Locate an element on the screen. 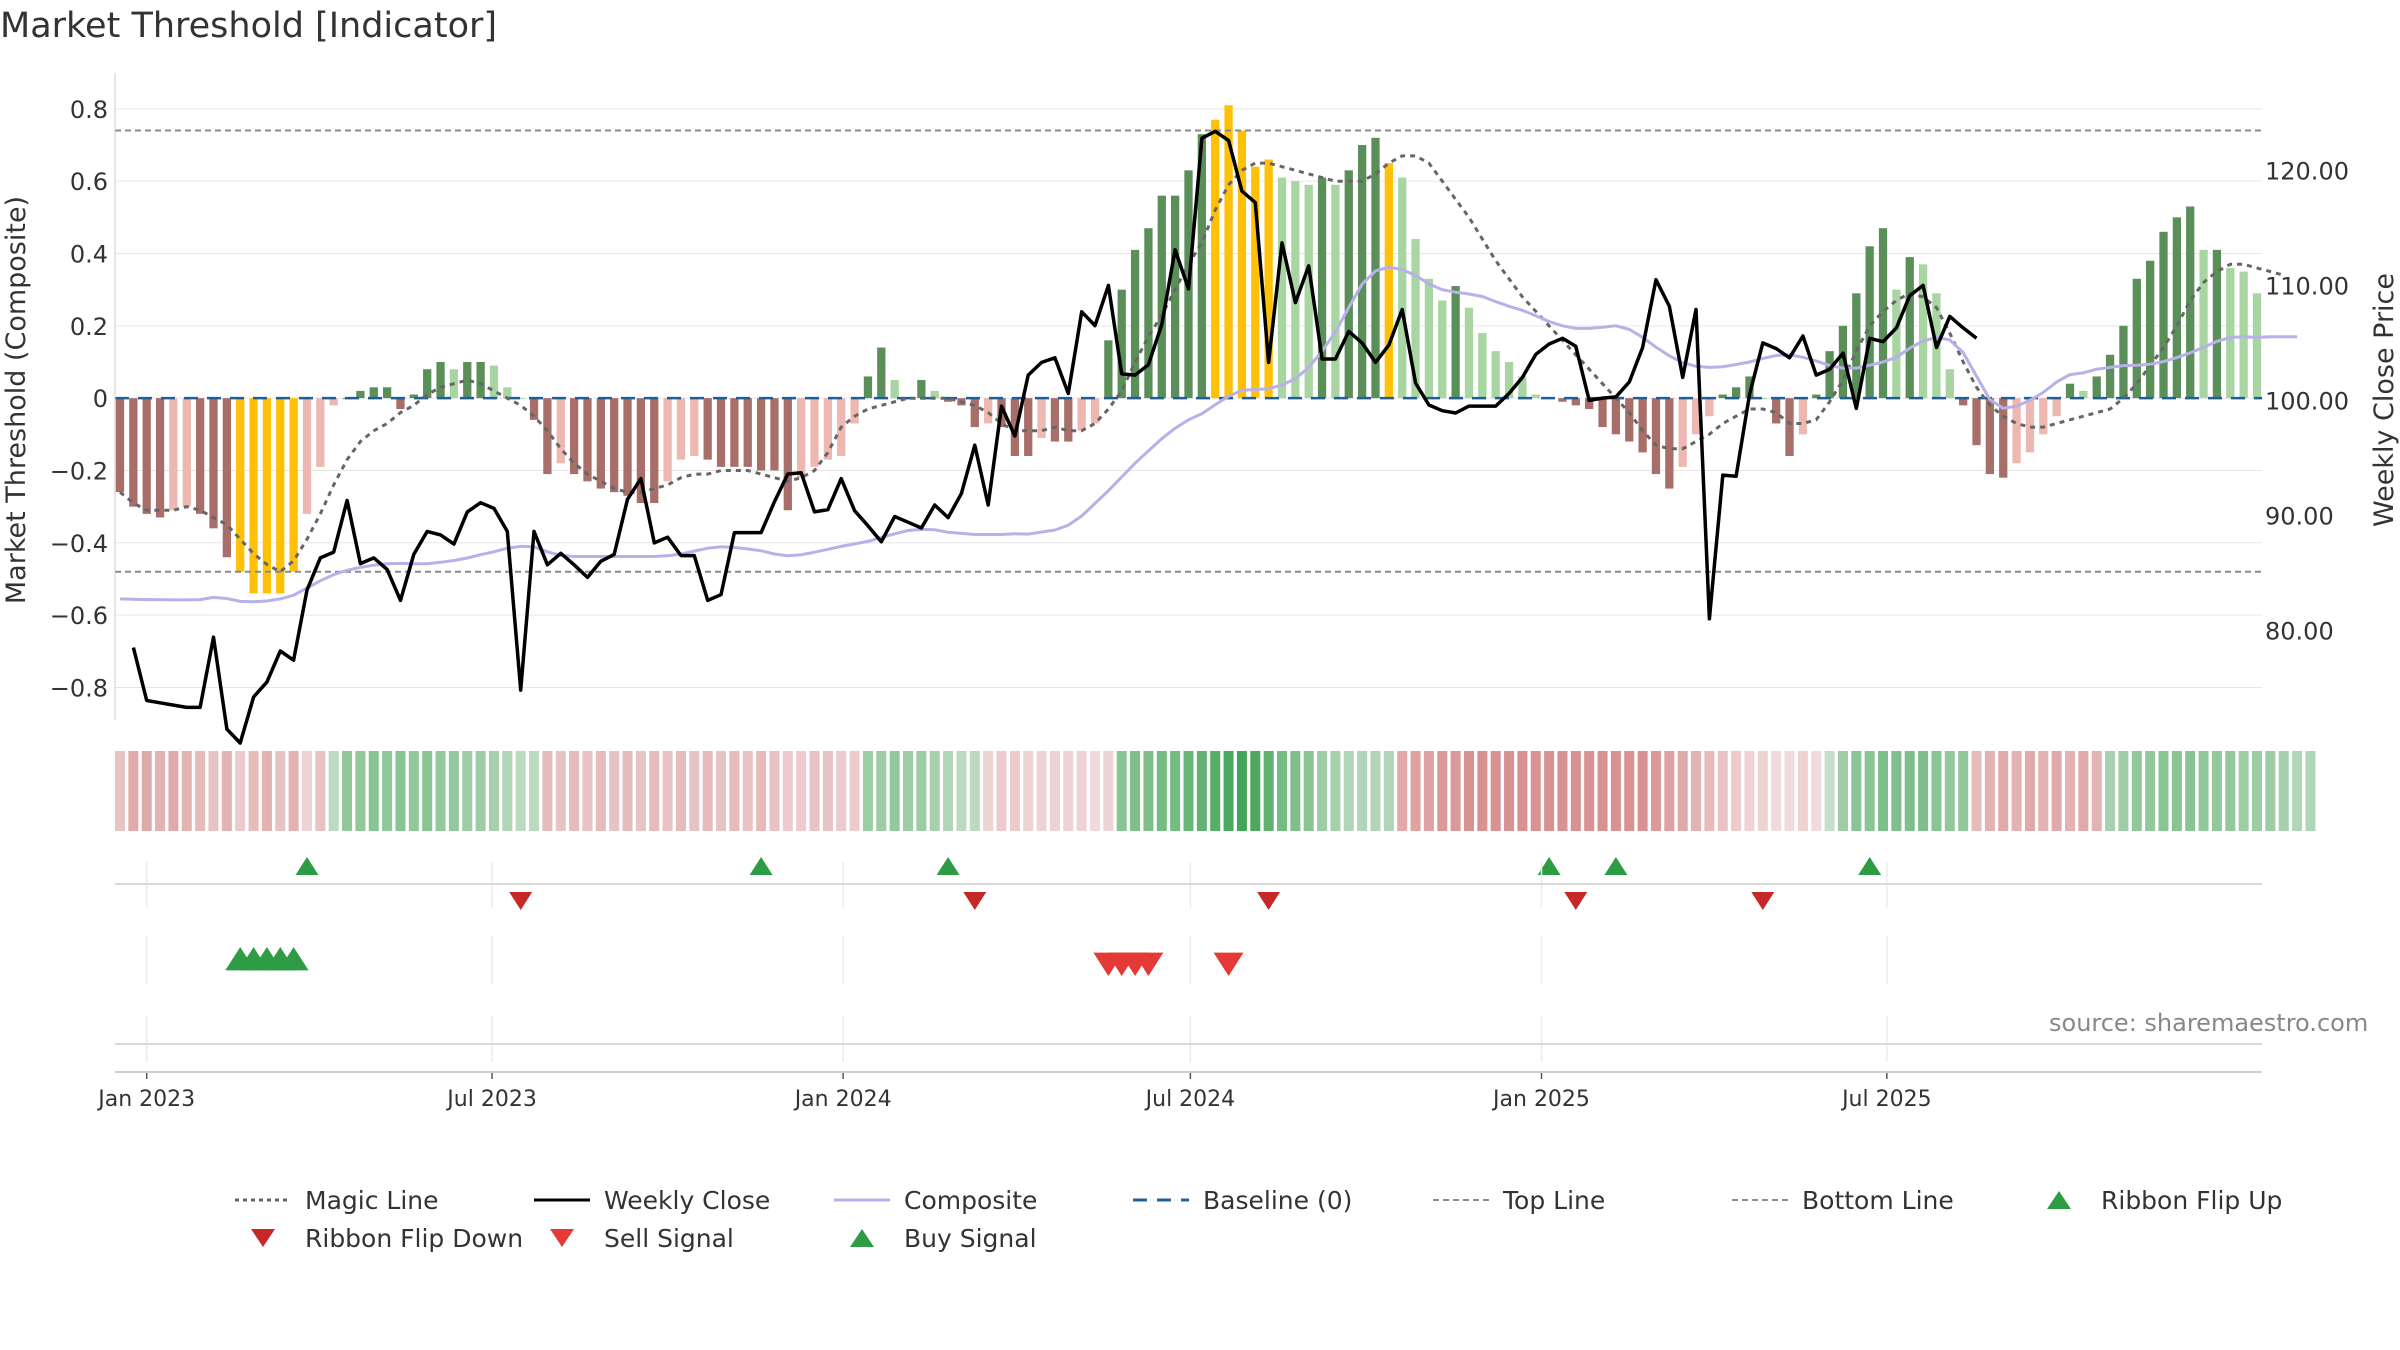 This screenshot has width=2400, height=1350. sentiment-ribbon is located at coordinates (1215, 791).